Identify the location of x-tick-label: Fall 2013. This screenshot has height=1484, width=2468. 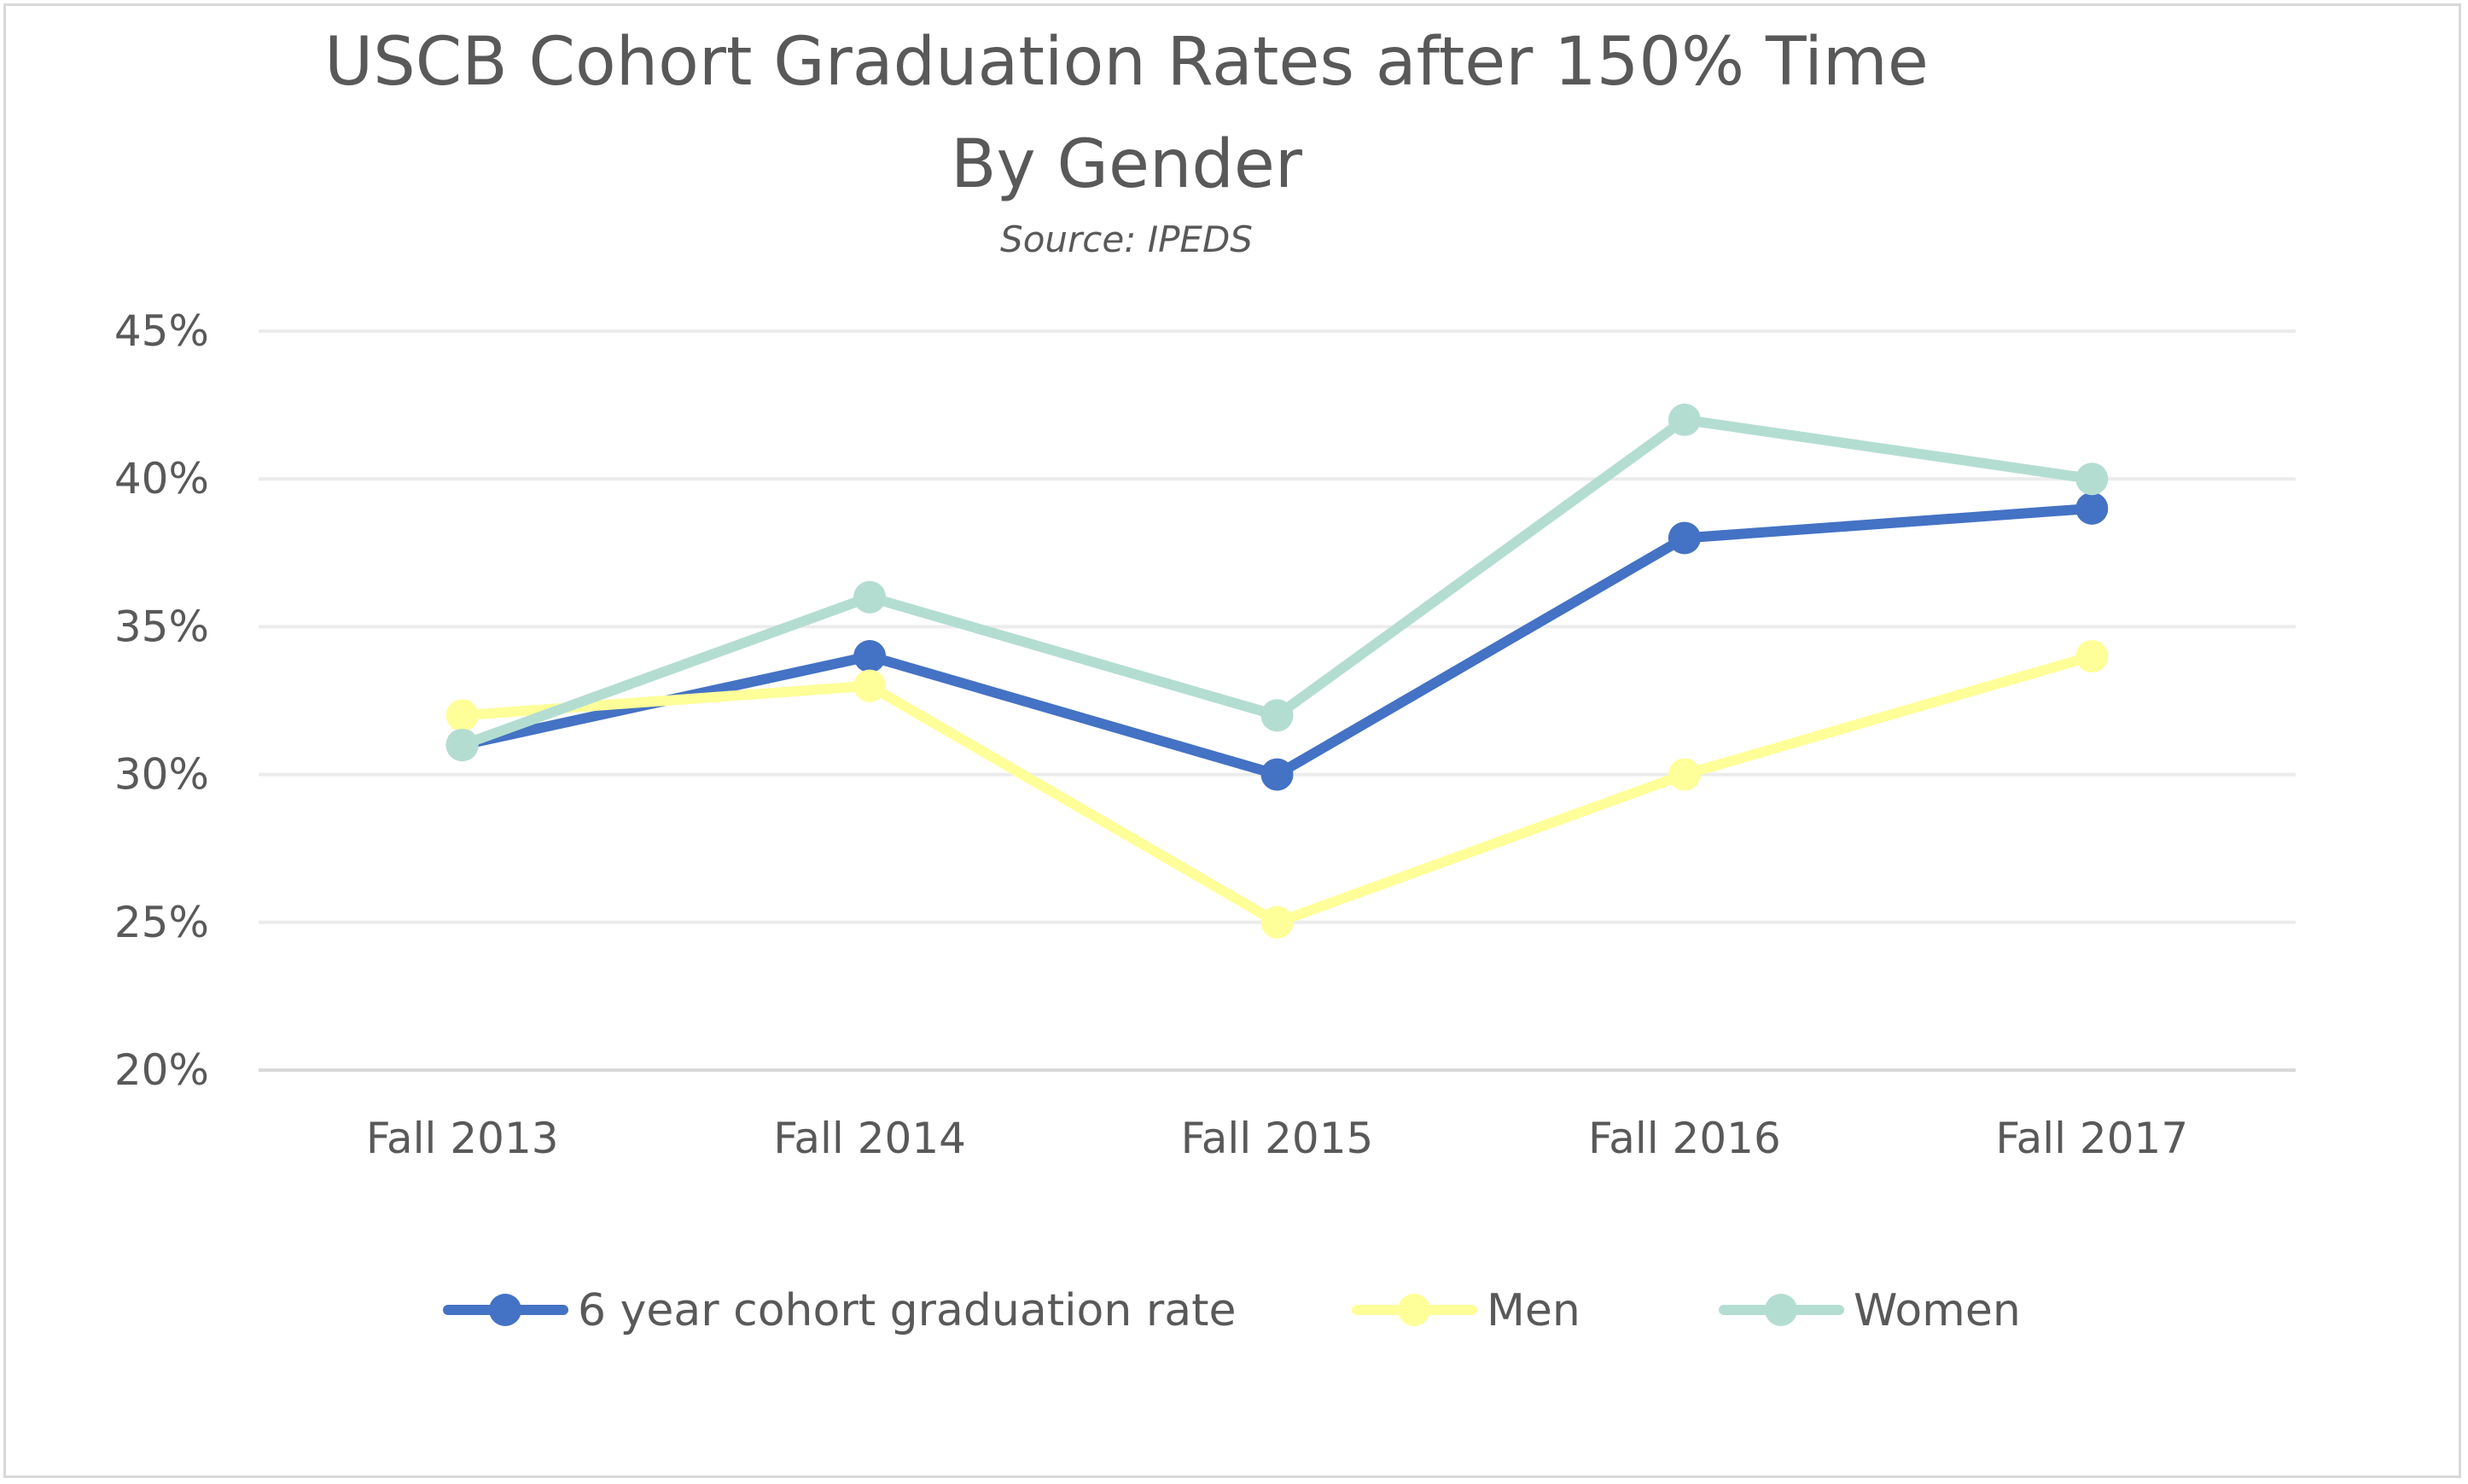
(462, 1138).